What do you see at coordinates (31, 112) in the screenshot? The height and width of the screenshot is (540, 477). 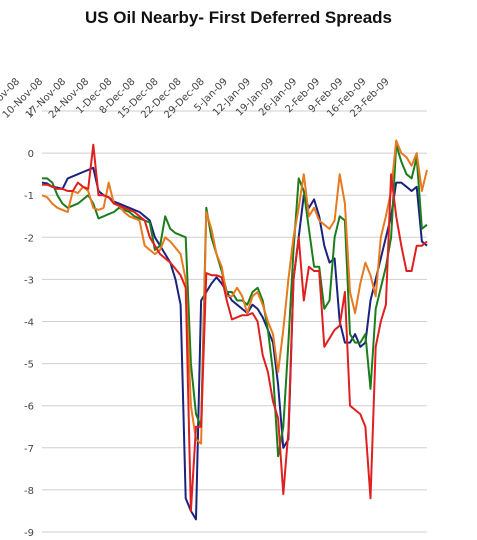 I see `y-tick-label: 1` at bounding box center [31, 112].